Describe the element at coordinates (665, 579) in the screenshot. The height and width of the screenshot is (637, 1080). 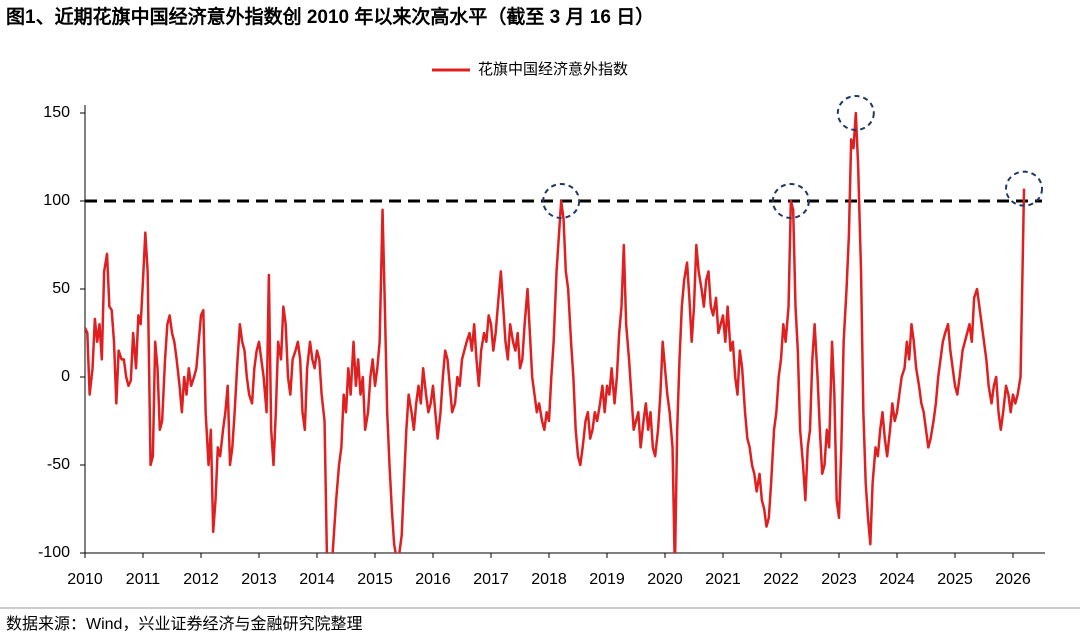
I see `x-tick-label: 2020` at that location.